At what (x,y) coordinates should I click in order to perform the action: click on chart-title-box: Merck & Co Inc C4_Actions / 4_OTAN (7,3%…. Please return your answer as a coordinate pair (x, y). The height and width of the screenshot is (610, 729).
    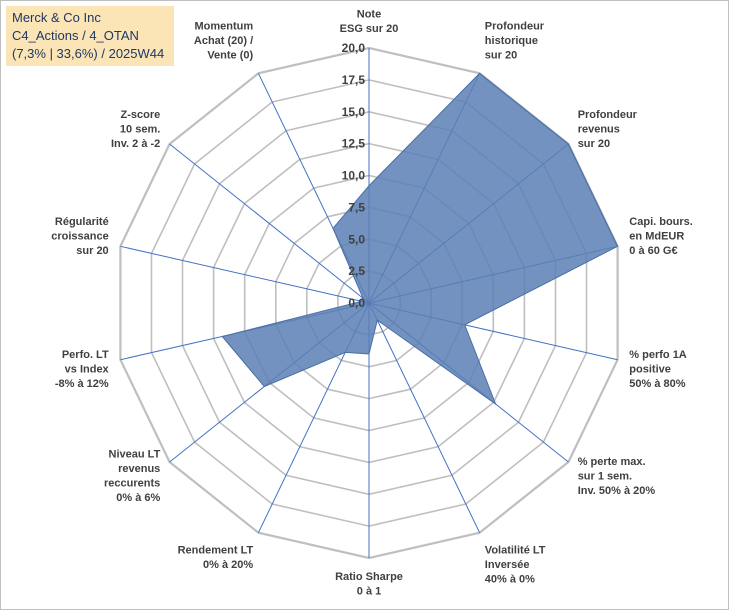
    Looking at the image, I should click on (90, 36).